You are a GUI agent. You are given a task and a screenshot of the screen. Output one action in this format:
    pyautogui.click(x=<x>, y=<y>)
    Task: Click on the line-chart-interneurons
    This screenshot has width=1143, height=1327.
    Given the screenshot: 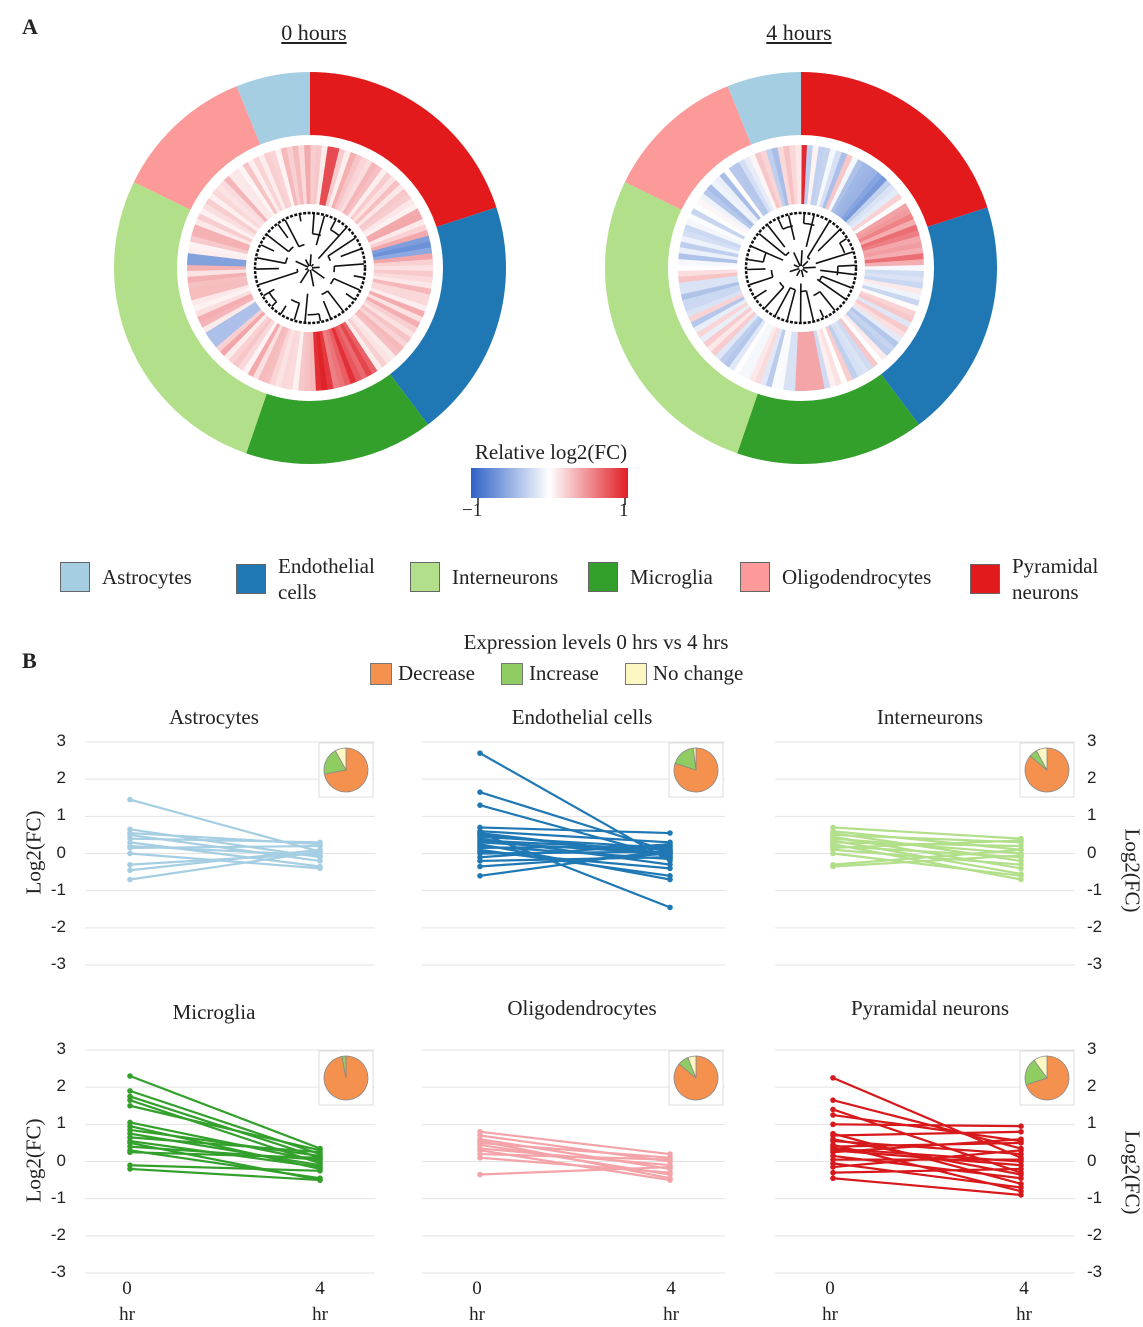 What is the action you would take?
    pyautogui.click(x=925, y=853)
    